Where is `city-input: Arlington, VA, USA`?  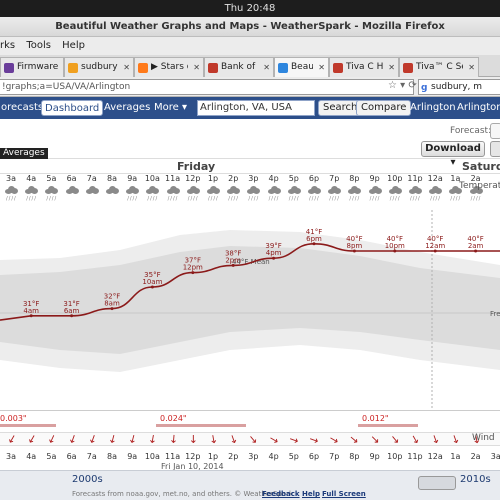 city-input: Arlington, VA, USA is located at coordinates (256, 108).